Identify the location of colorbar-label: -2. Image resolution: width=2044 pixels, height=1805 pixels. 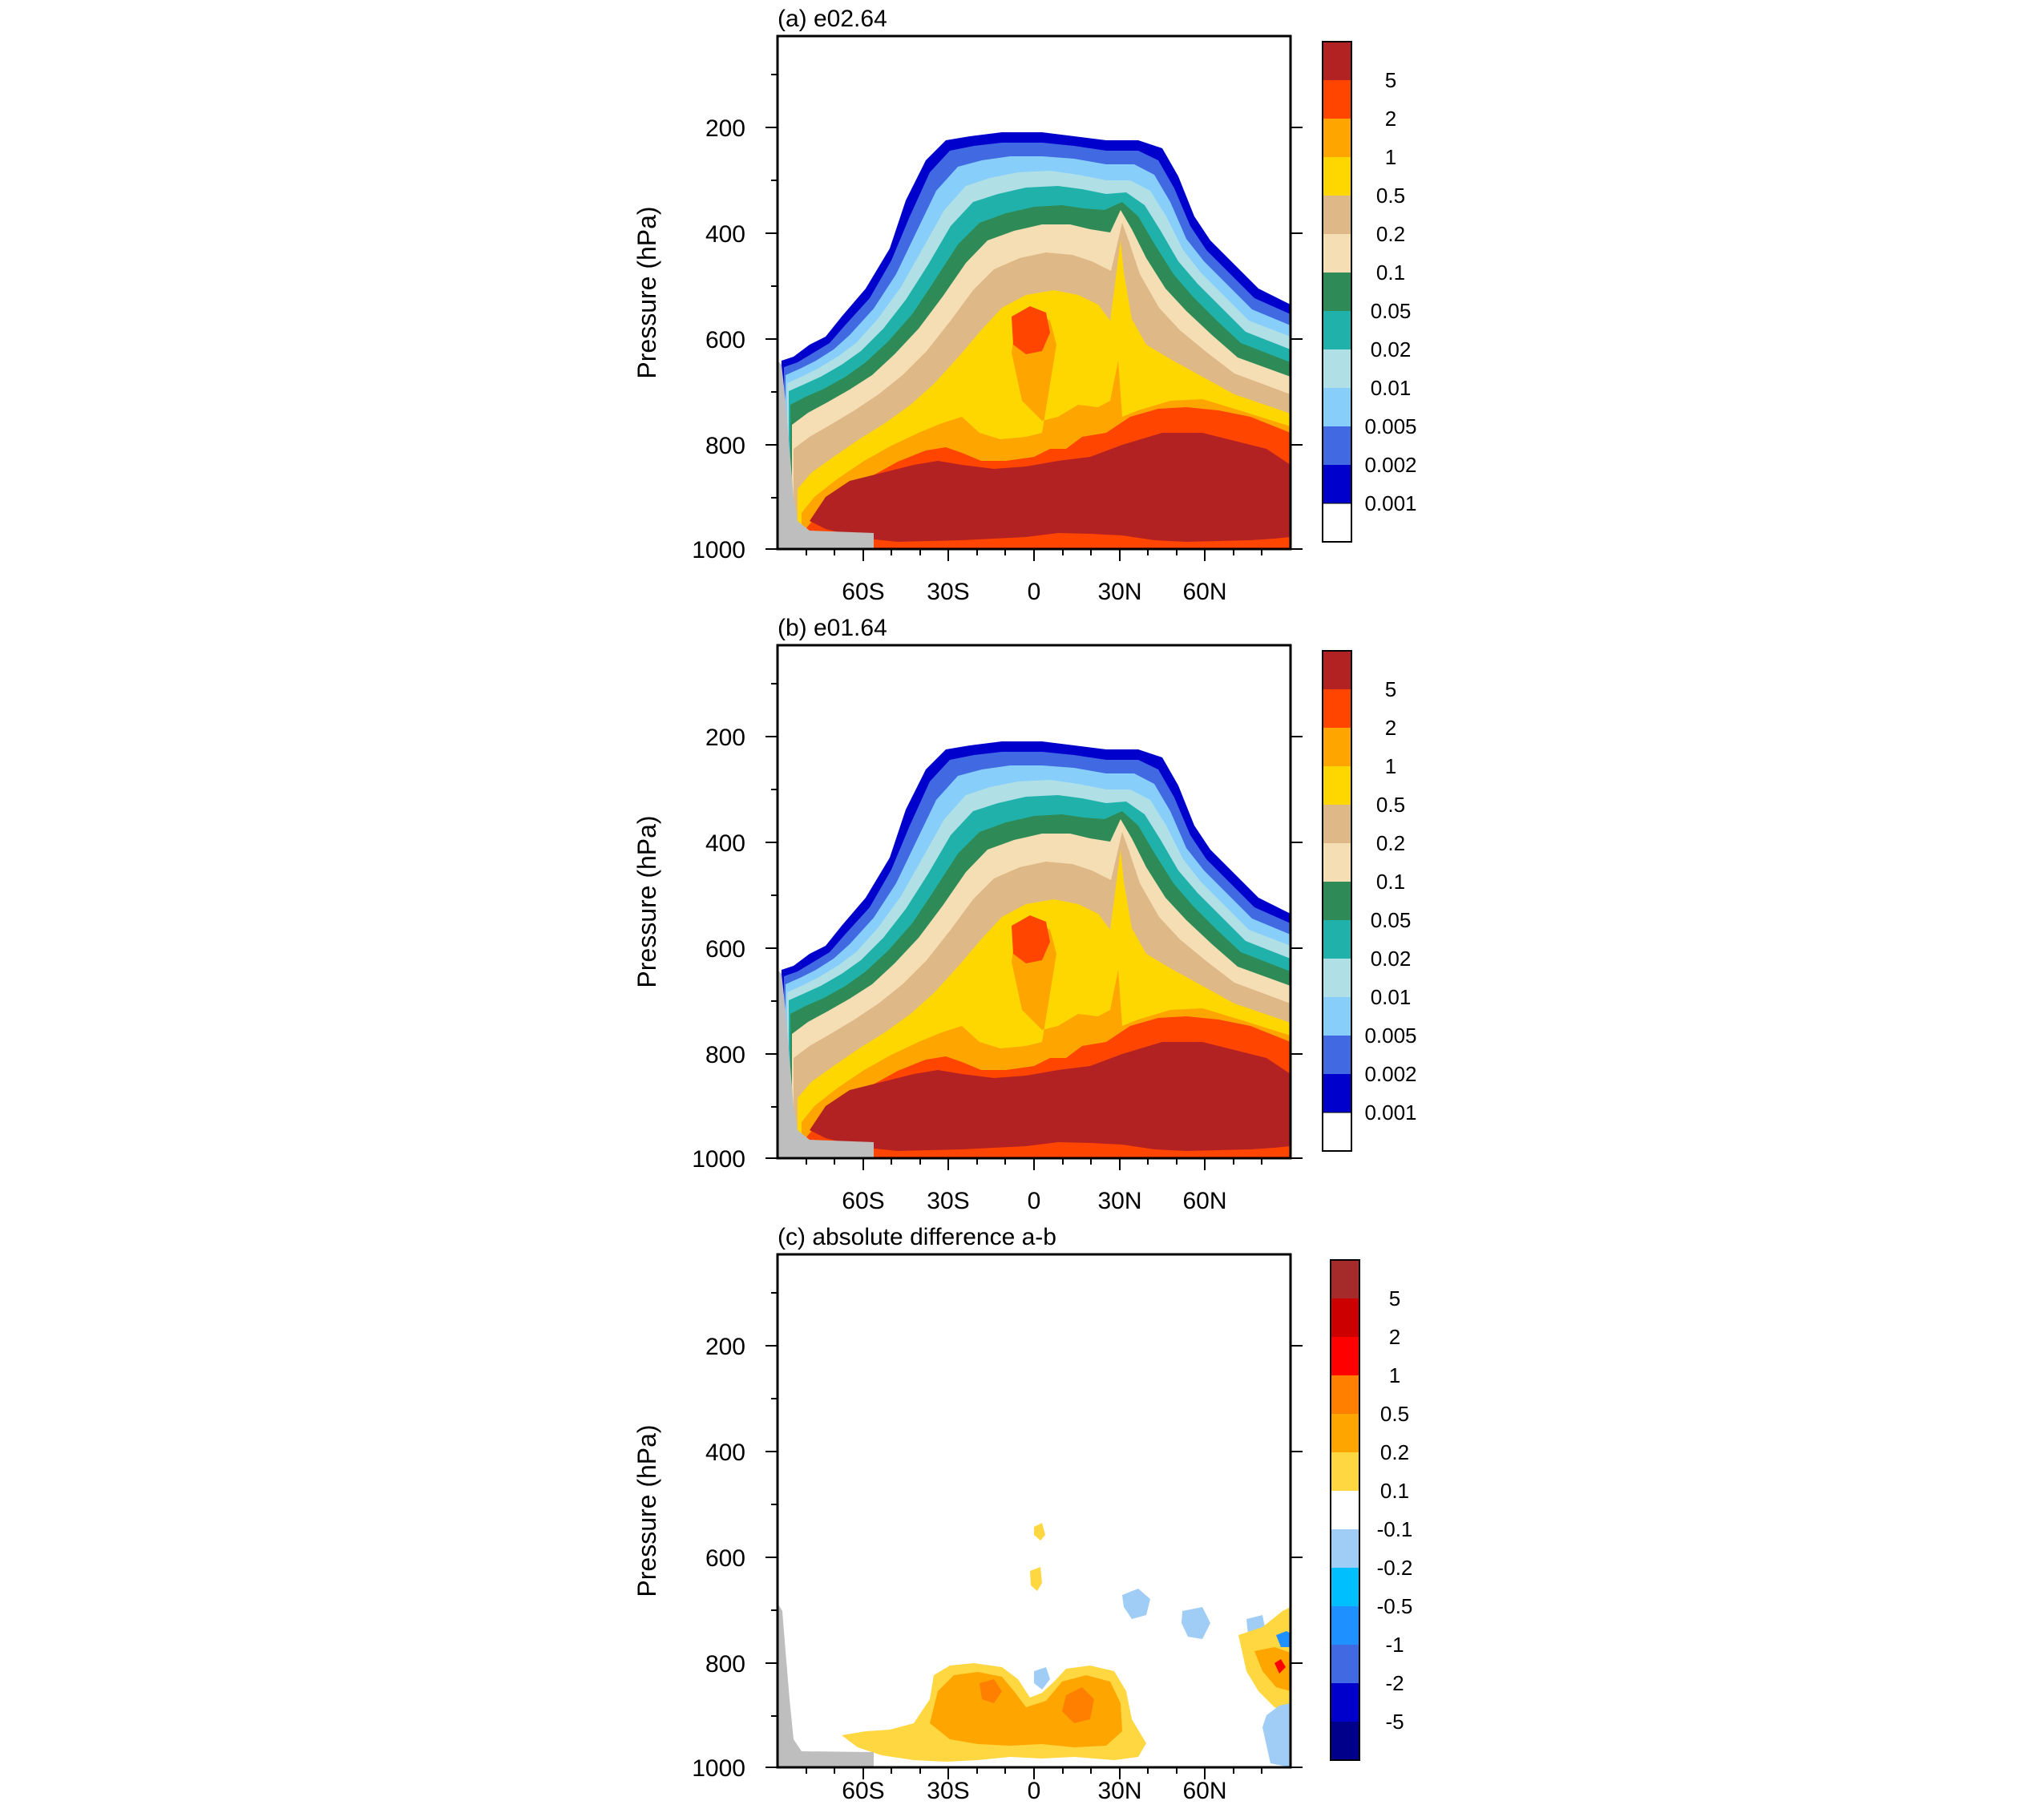
(1394, 1683).